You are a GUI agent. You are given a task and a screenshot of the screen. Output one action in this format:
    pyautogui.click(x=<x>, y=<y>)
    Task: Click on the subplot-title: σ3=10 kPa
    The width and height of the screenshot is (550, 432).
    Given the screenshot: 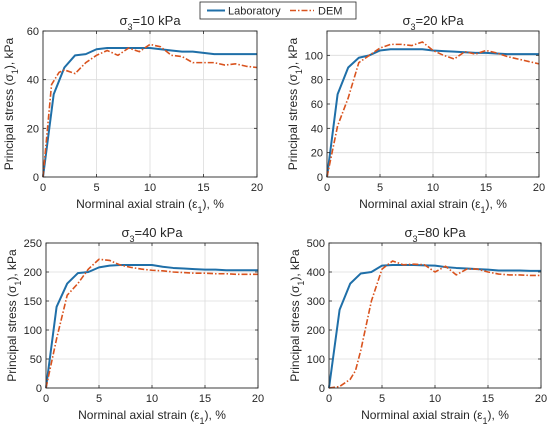 What is the action you would take?
    pyautogui.click(x=150, y=22)
    